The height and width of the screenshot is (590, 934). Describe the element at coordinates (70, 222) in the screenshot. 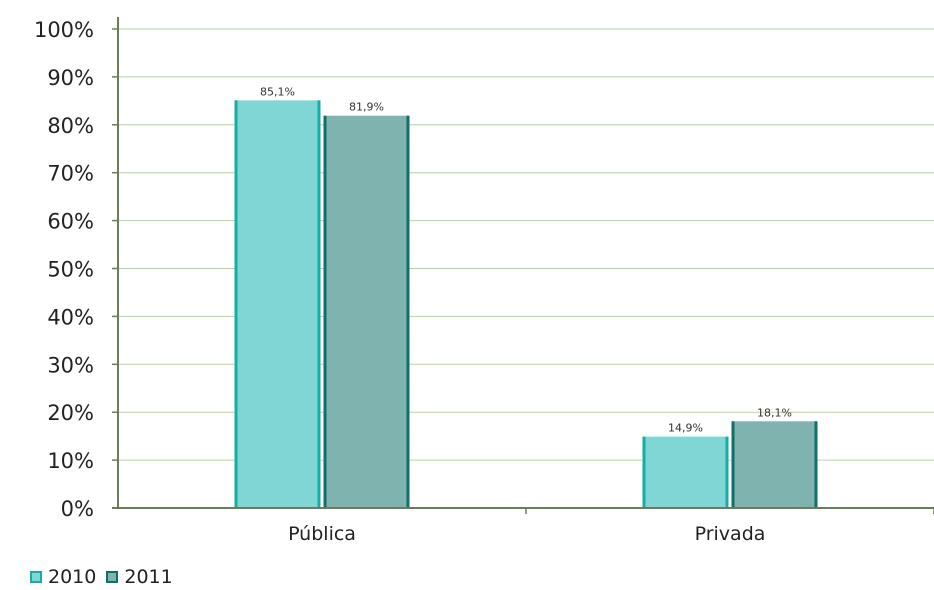

I see `y-tick-label: 60%` at that location.